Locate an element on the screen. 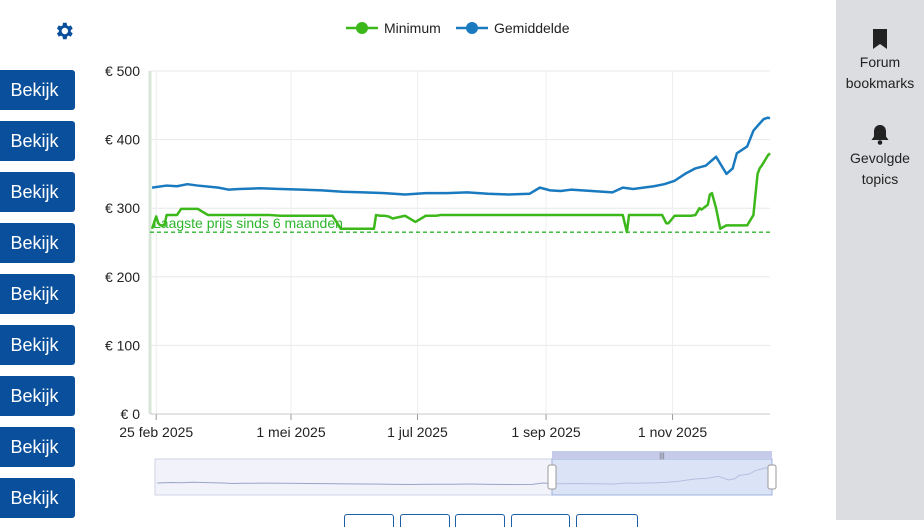 The image size is (924, 527). navigator-handle-left is located at coordinates (552, 477).